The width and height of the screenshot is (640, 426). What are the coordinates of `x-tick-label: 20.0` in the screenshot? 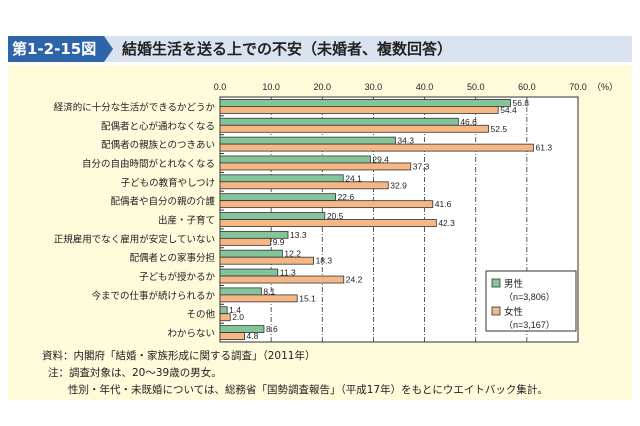 It's located at (323, 87).